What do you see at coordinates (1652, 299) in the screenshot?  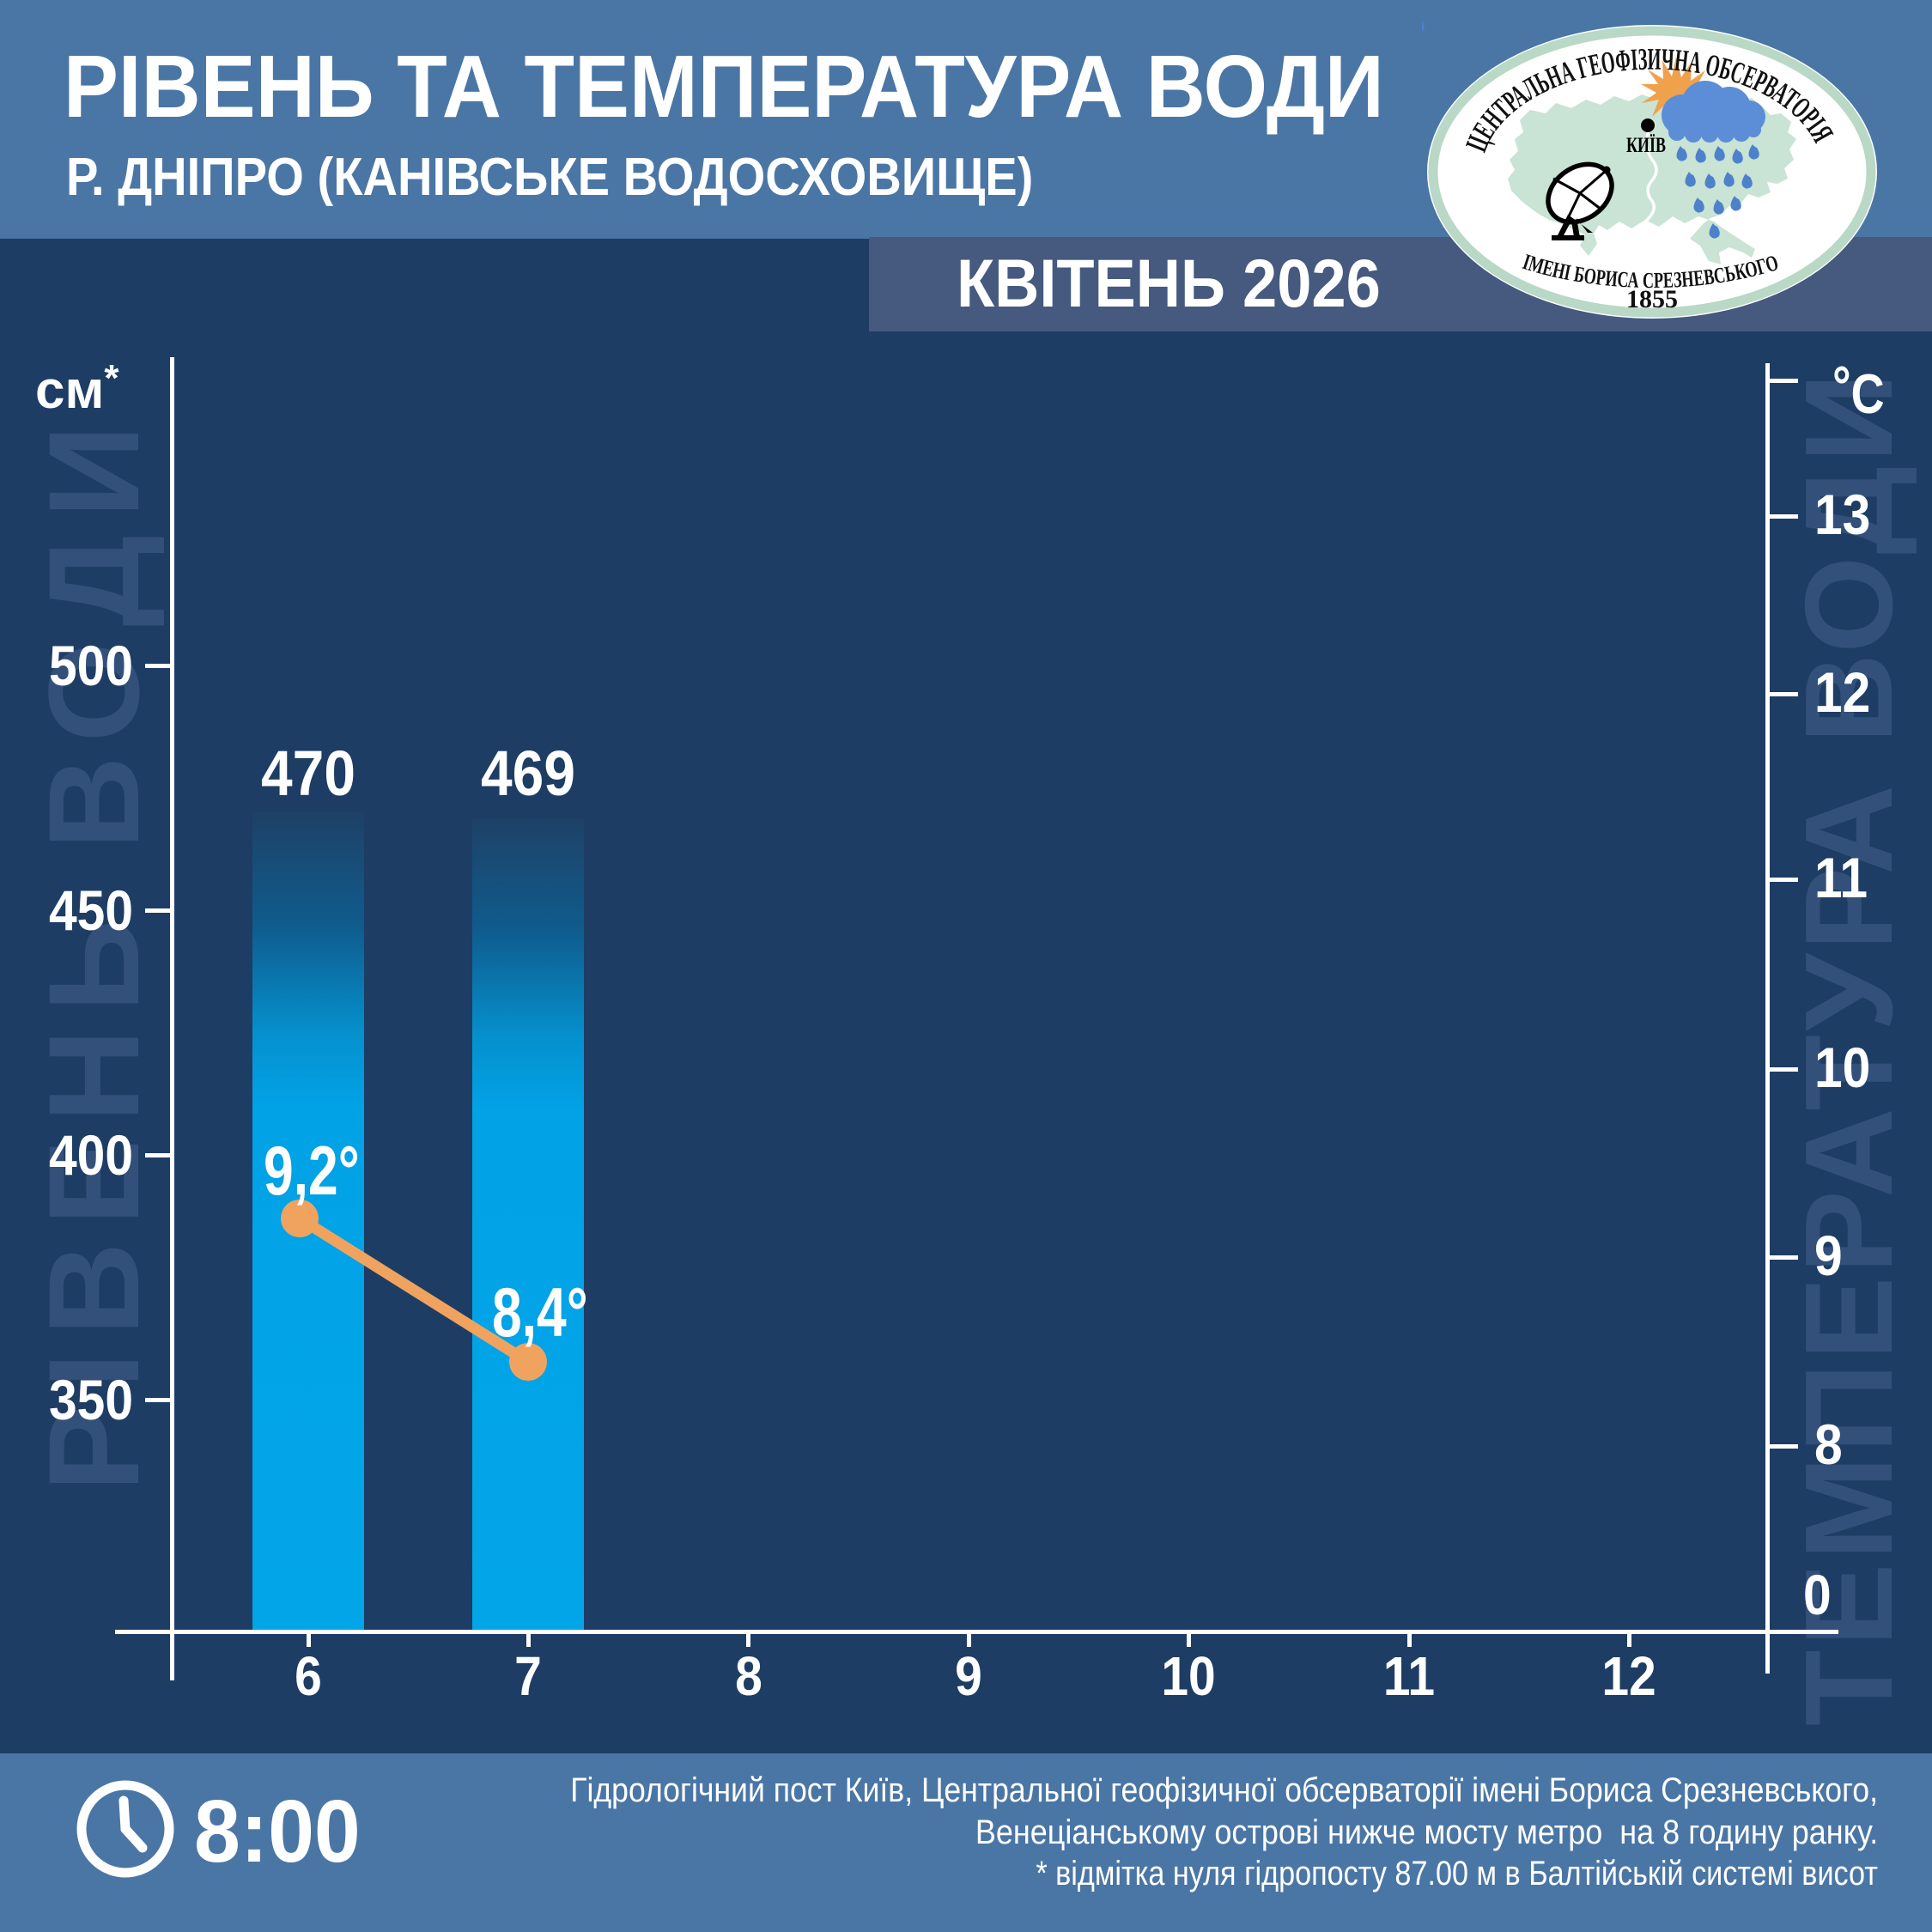 I see `svg-text: 1855` at bounding box center [1652, 299].